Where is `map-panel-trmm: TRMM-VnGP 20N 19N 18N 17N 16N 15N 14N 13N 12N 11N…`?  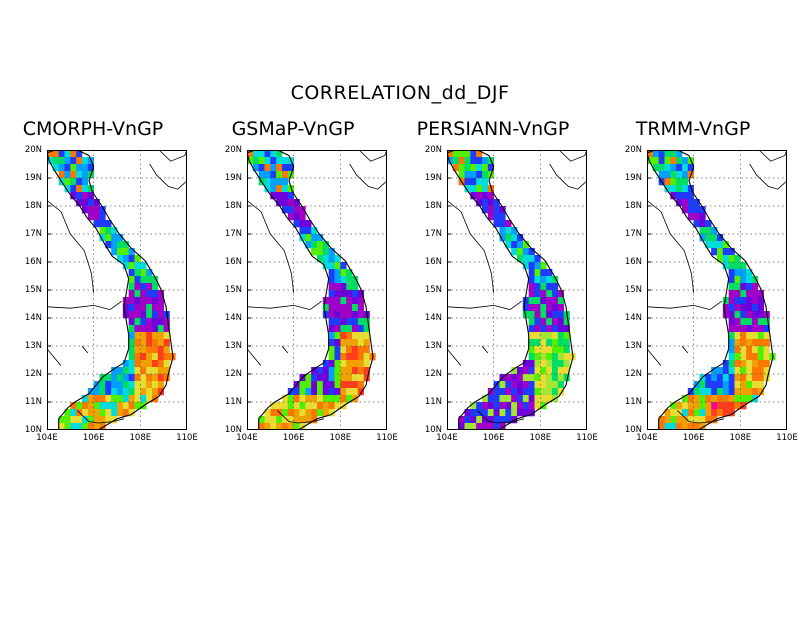
map-panel-trmm: TRMM-VnGP 20N 19N 18N 17N 16N 15N 14N 13N 12N 11N… is located at coordinates (708, 284).